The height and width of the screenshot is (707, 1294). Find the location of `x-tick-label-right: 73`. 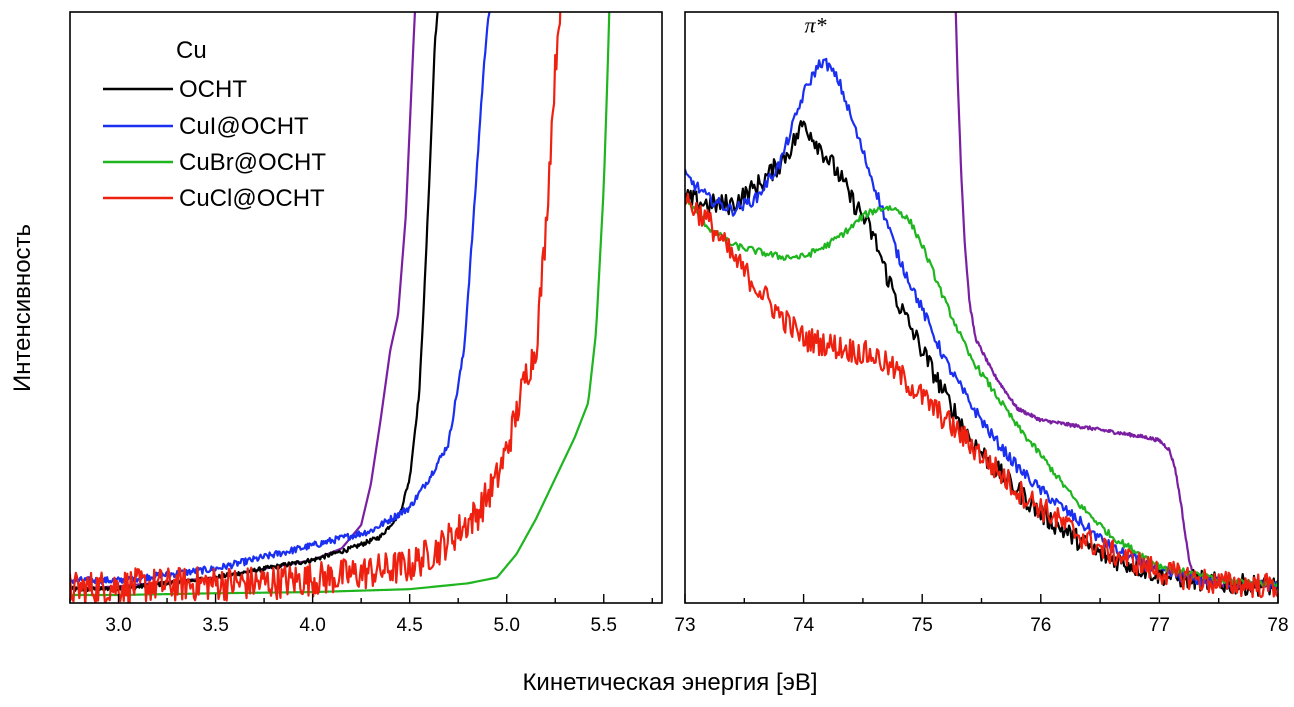

x-tick-label-right: 73 is located at coordinates (684, 625).